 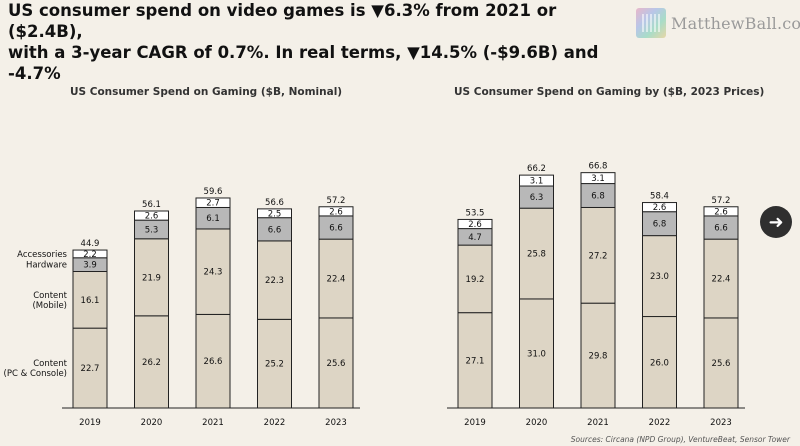 I want to click on data-label: 19.2, so click(x=475, y=280).